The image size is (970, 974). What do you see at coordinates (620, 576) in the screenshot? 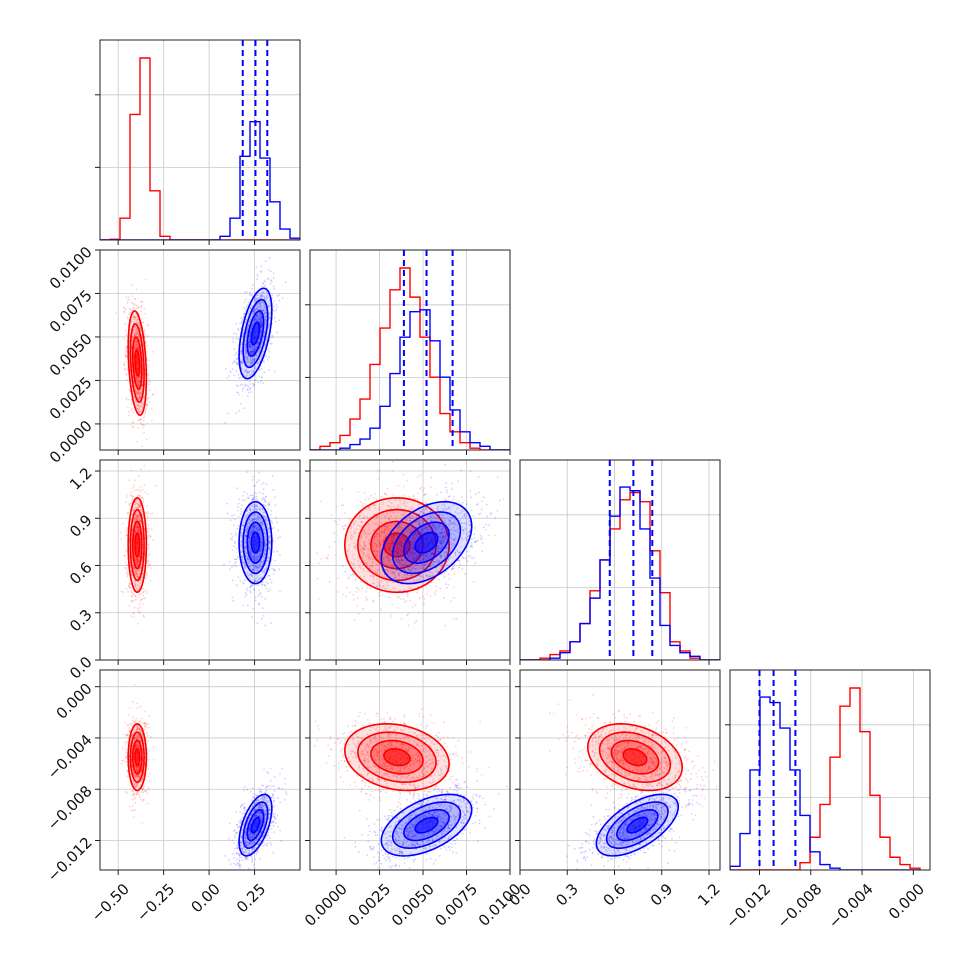
I see `histogram-red-step` at bounding box center [620, 576].